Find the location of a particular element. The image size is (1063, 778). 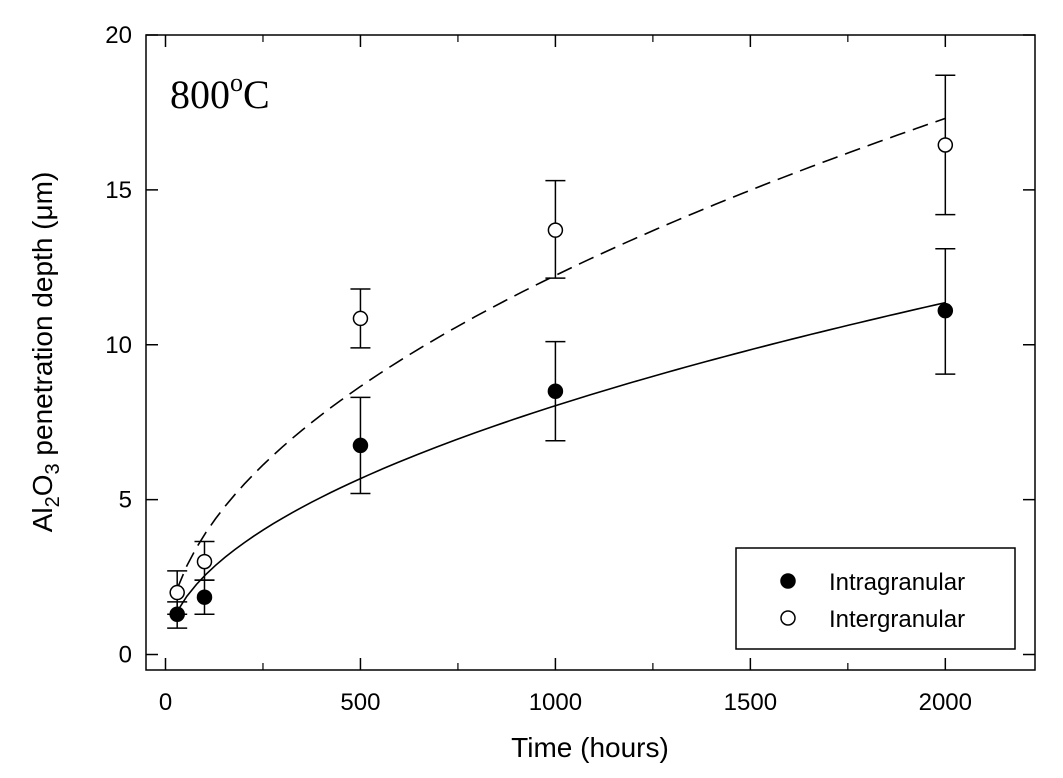

legend-marker-intragranular is located at coordinates (788, 581).